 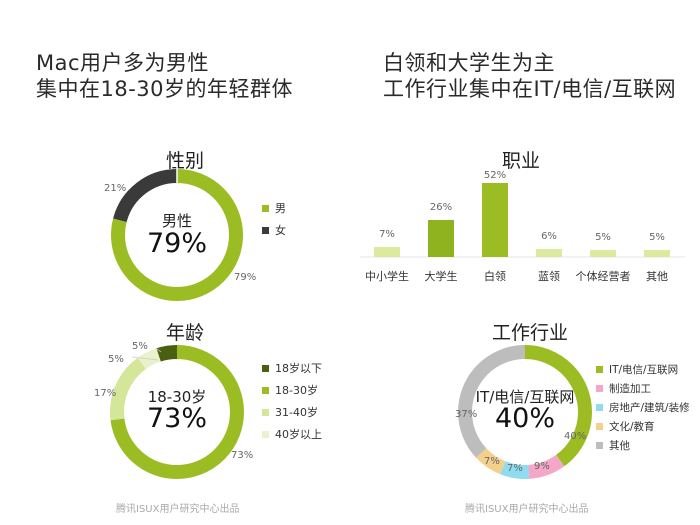 What do you see at coordinates (515, 468) in the screenshot?
I see `industry-label-realestate: 7%` at bounding box center [515, 468].